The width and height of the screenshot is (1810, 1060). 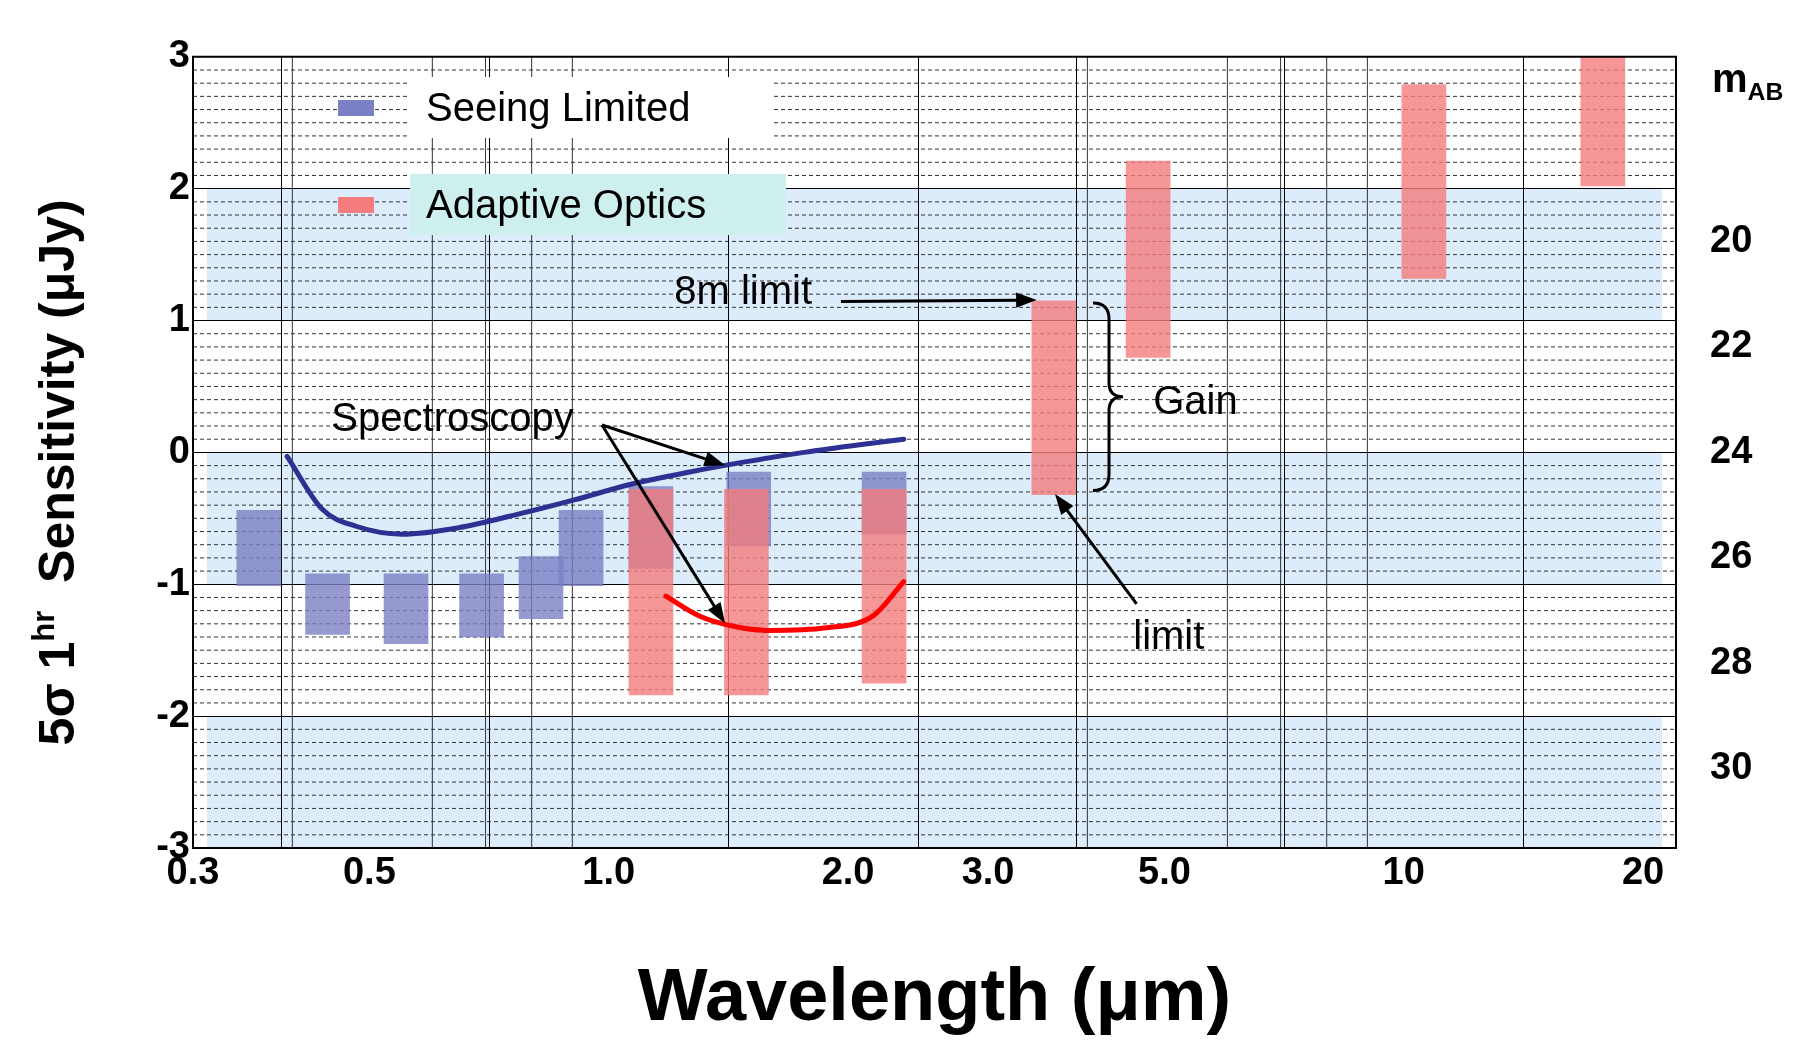 I want to click on x-tick-label: 2.0, so click(x=848, y=871).